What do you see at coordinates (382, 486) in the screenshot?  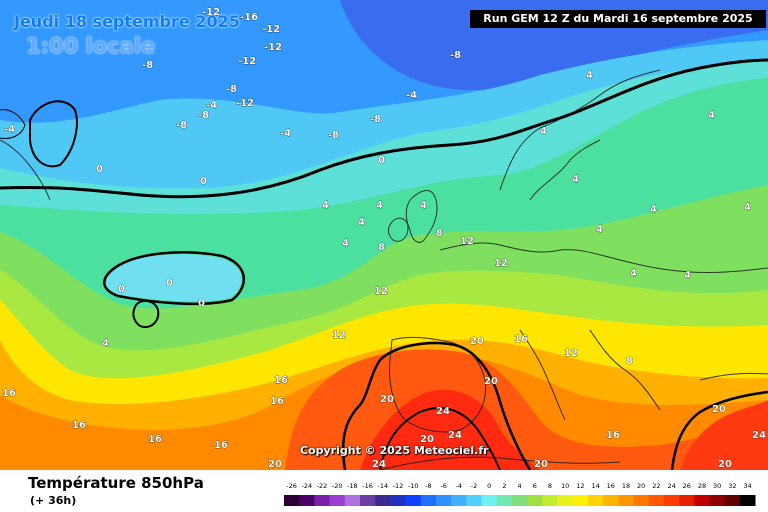 I see `legend-tick-label: -14` at bounding box center [382, 486].